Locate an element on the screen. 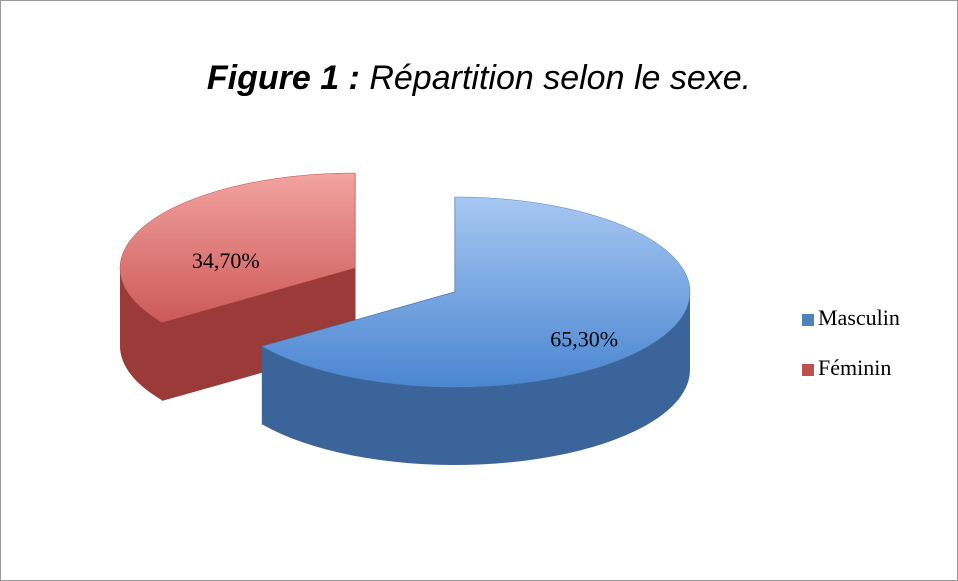 This screenshot has width=958, height=581. chart-title: Figure 1 : Répartition selon le sexe. is located at coordinates (479, 78).